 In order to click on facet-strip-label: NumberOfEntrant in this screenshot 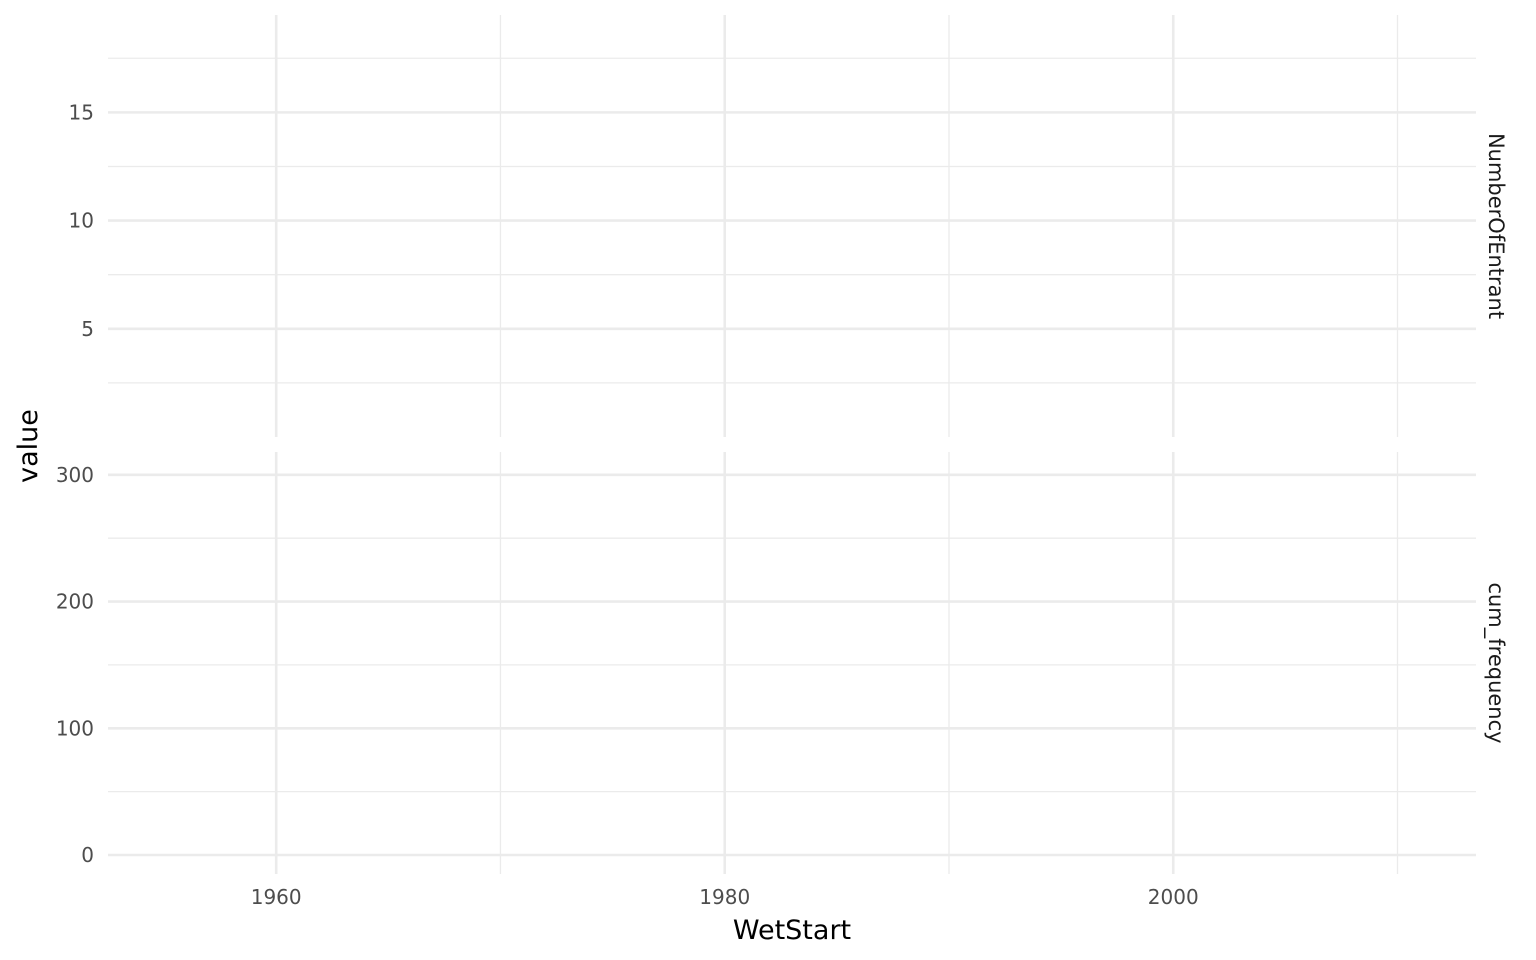, I will do `click(1496, 226)`.